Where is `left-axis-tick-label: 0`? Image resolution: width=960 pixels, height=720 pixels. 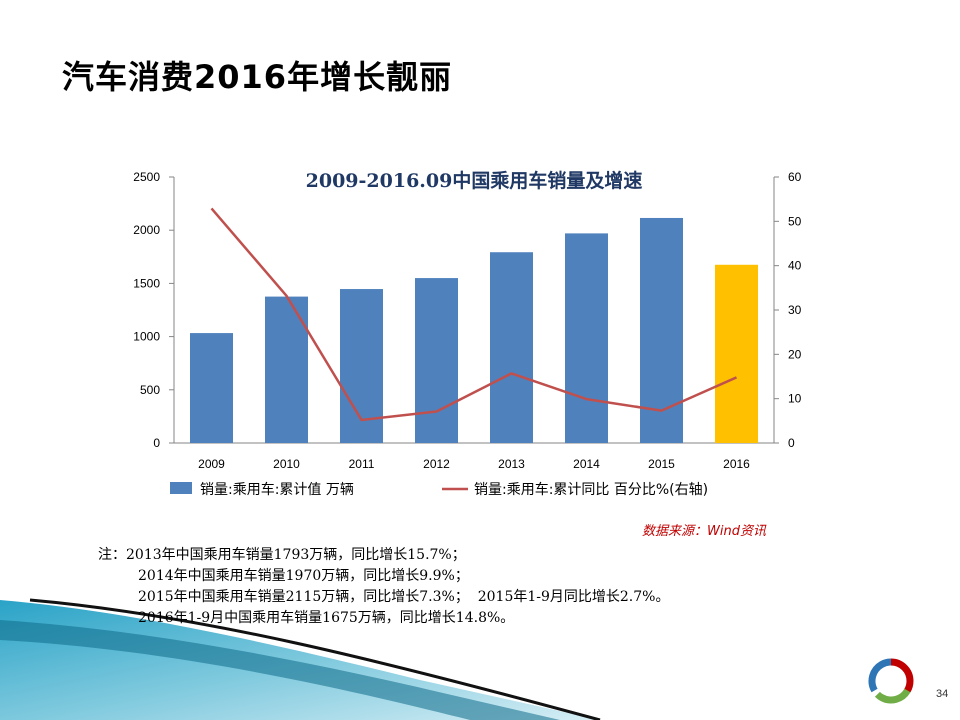 left-axis-tick-label: 0 is located at coordinates (156, 443).